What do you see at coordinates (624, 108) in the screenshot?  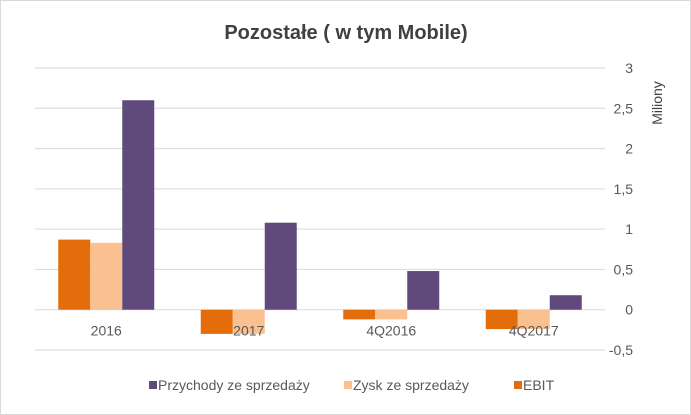 I see `y-tick-label: 2,5` at bounding box center [624, 108].